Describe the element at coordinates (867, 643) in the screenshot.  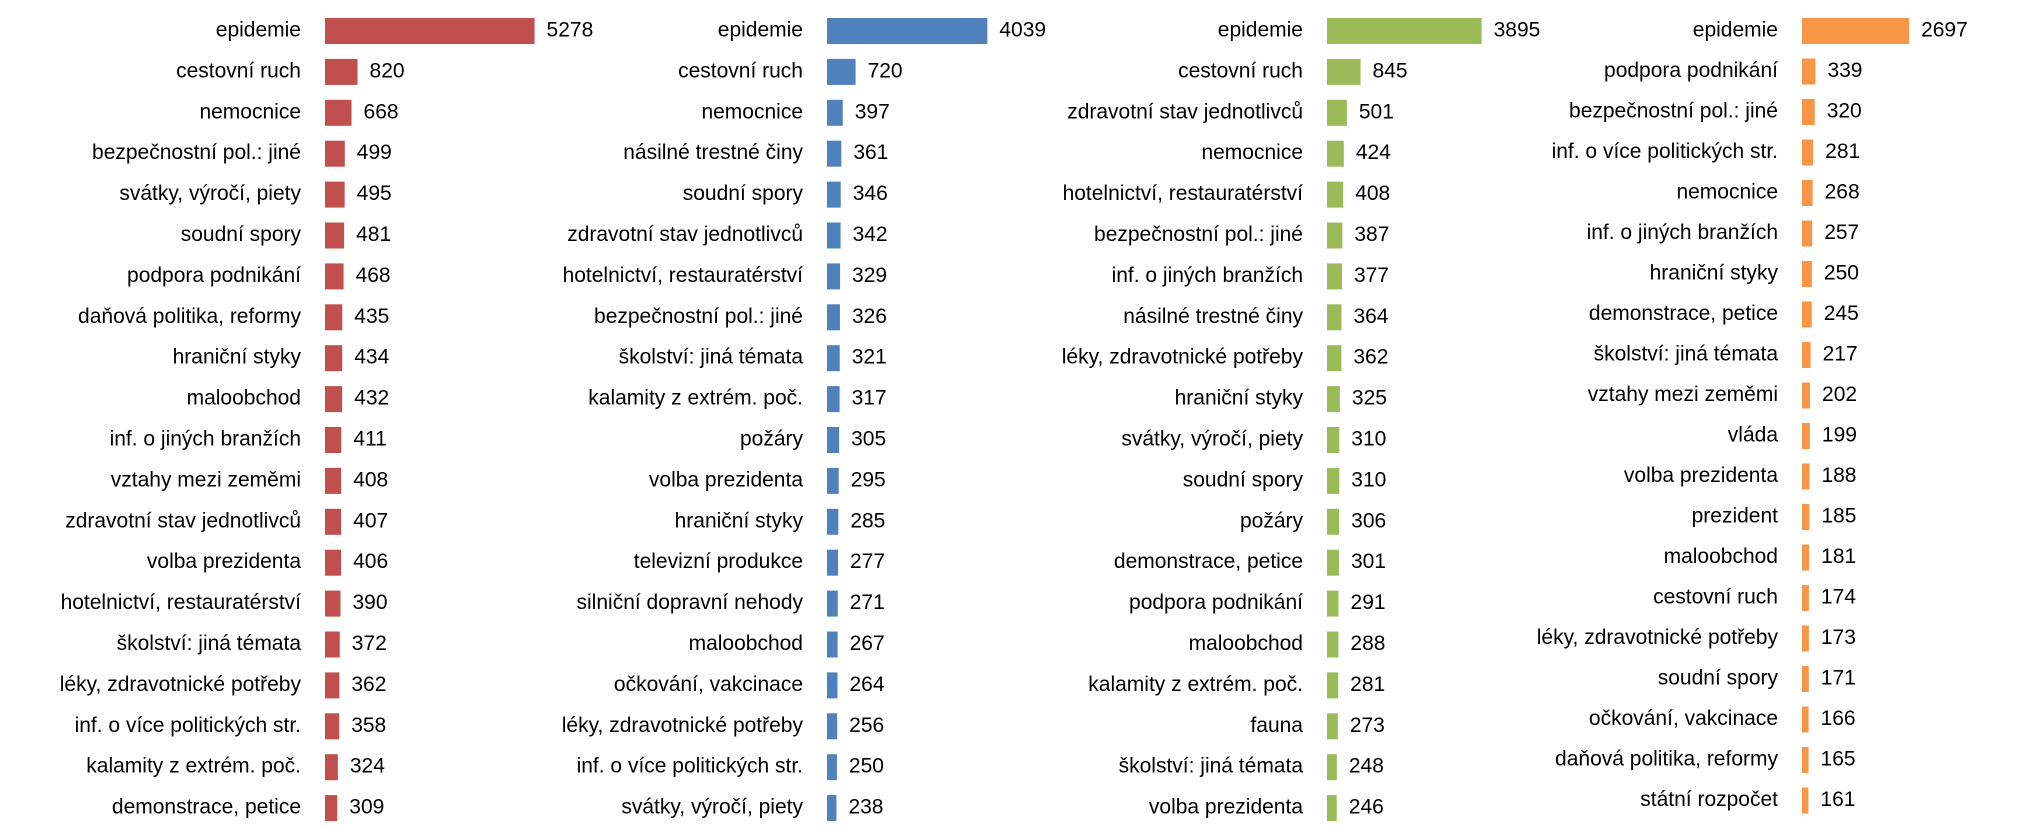
I see `value-label: 267` at that location.